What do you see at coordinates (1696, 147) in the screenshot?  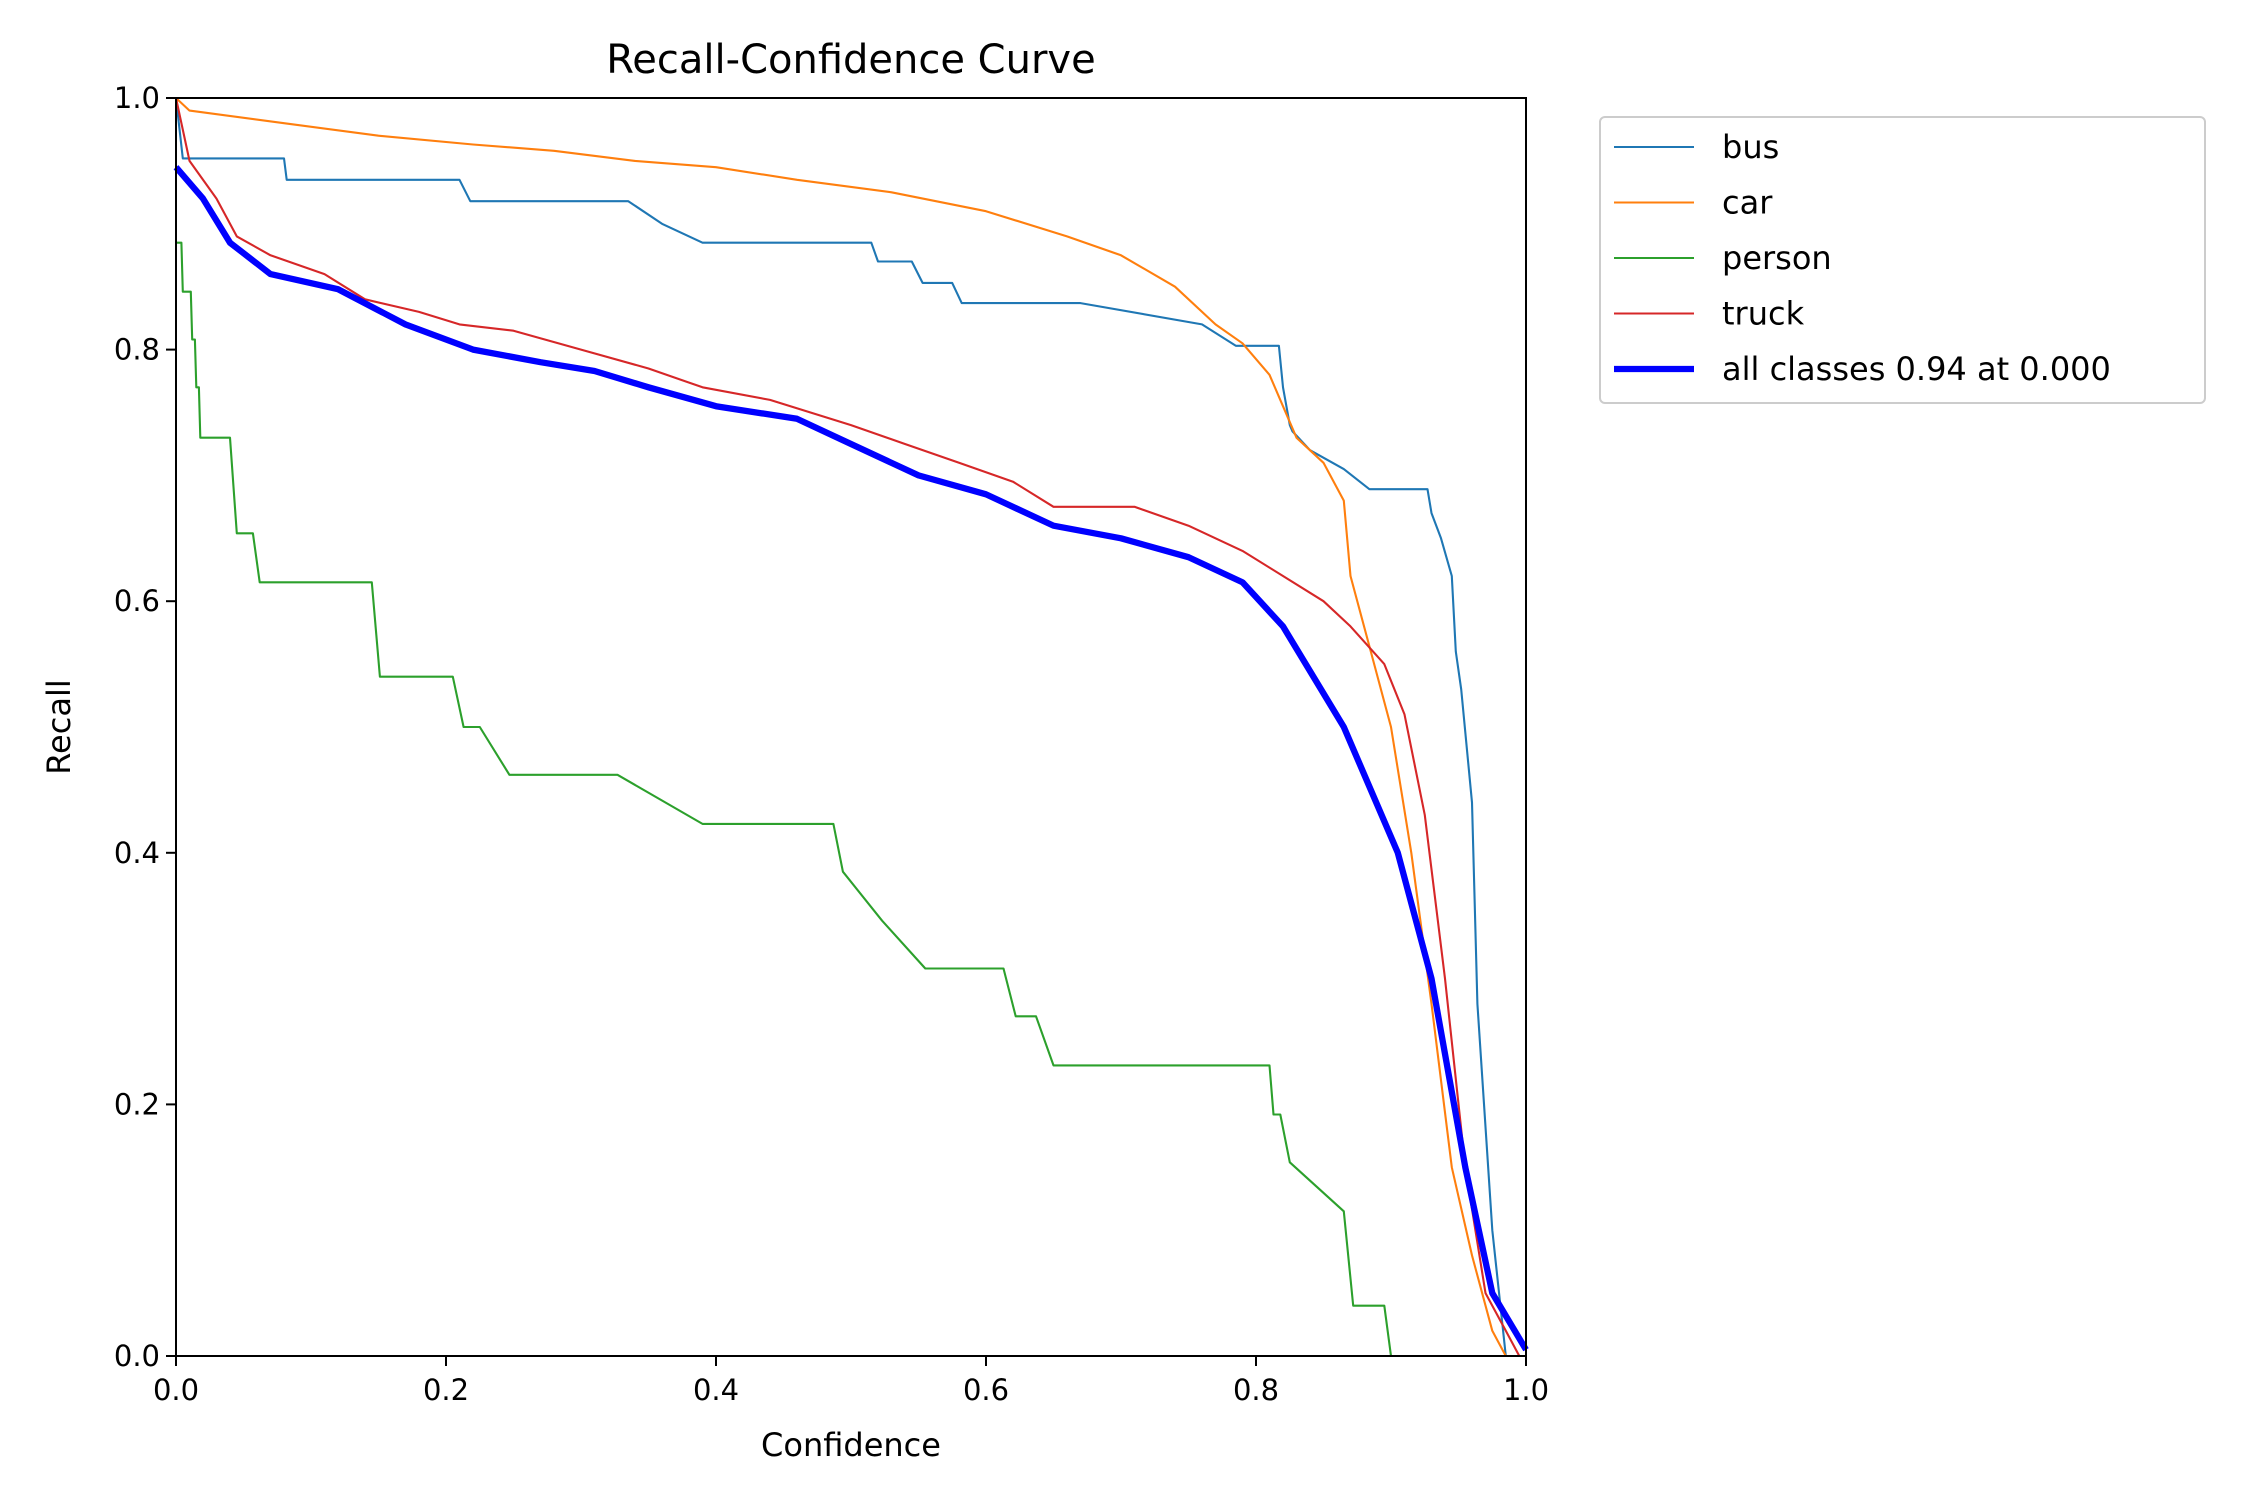 I see `legend-item: bus` at bounding box center [1696, 147].